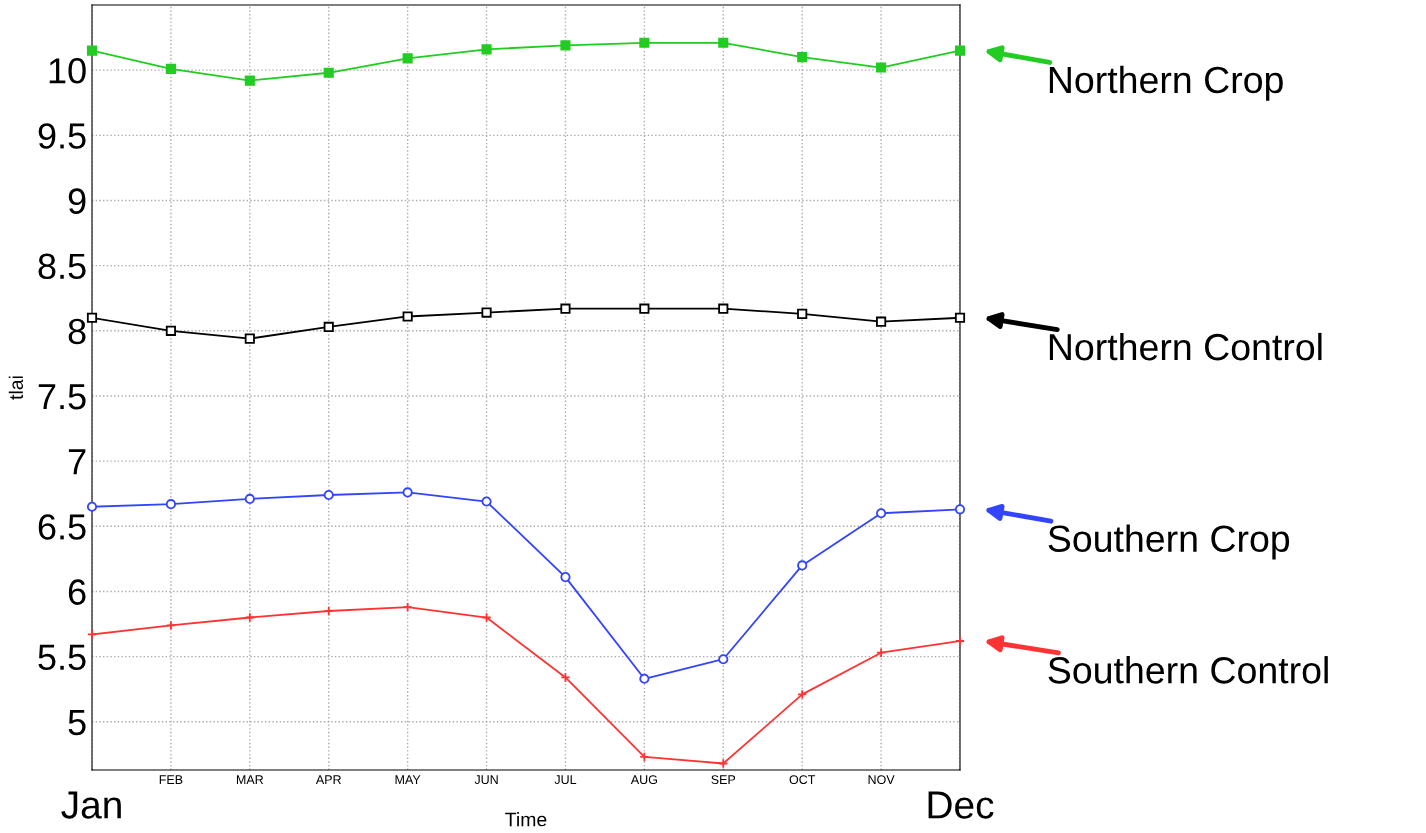 The width and height of the screenshot is (1426, 833). I want to click on x-tick-label: Jan, so click(91, 805).